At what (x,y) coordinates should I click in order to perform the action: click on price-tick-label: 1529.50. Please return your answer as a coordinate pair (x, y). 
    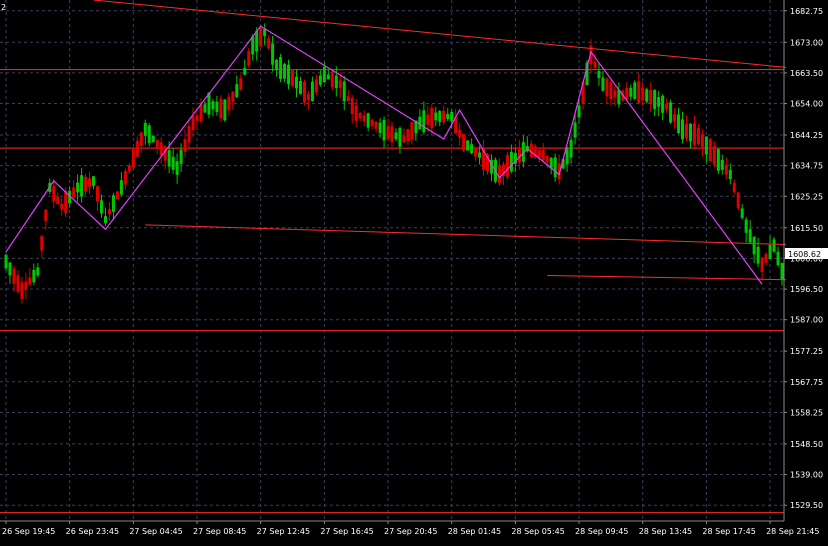
    Looking at the image, I should click on (806, 505).